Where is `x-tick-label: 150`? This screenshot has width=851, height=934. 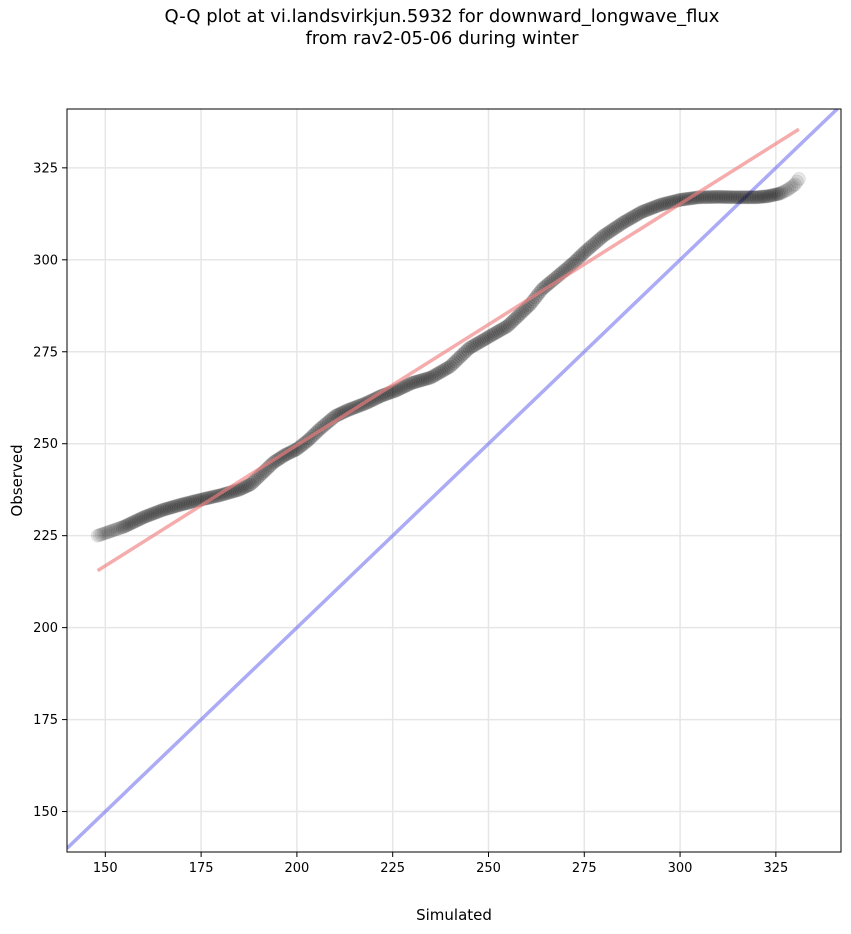 x-tick-label: 150 is located at coordinates (105, 868).